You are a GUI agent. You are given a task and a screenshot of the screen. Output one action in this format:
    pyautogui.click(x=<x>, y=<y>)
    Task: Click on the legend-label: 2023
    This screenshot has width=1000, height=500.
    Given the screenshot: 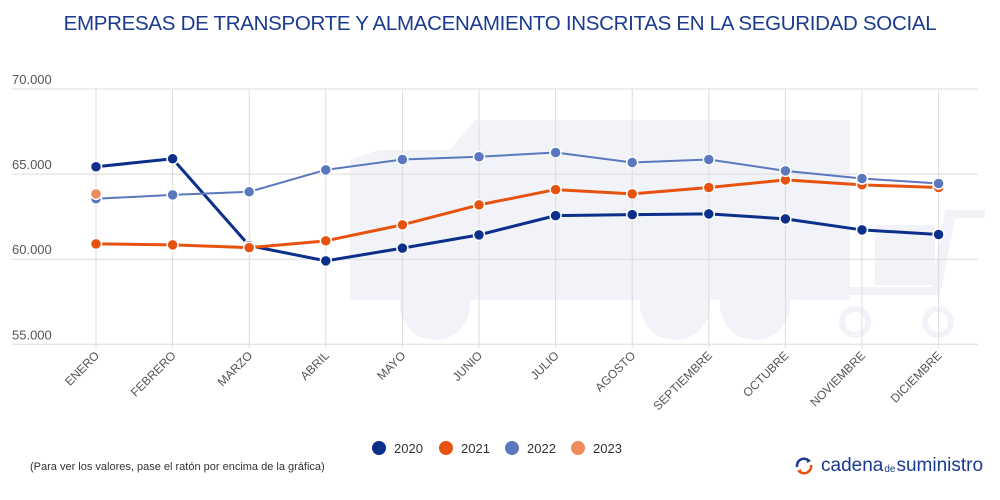 What is the action you would take?
    pyautogui.click(x=607, y=448)
    